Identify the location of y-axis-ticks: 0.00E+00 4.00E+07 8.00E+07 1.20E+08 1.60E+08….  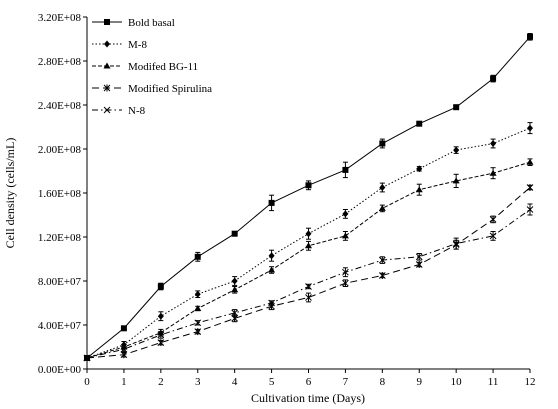
(62, 194).